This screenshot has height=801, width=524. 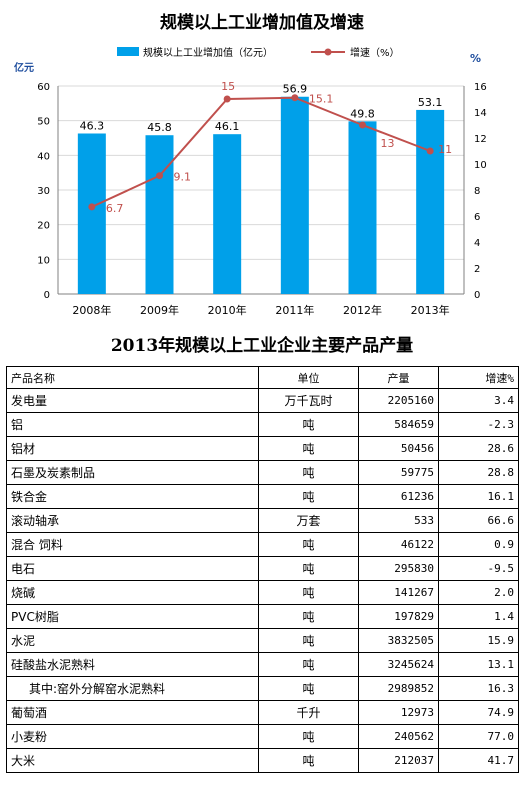 What do you see at coordinates (478, 640) in the screenshot?
I see `cell-growth: 15.9` at bounding box center [478, 640].